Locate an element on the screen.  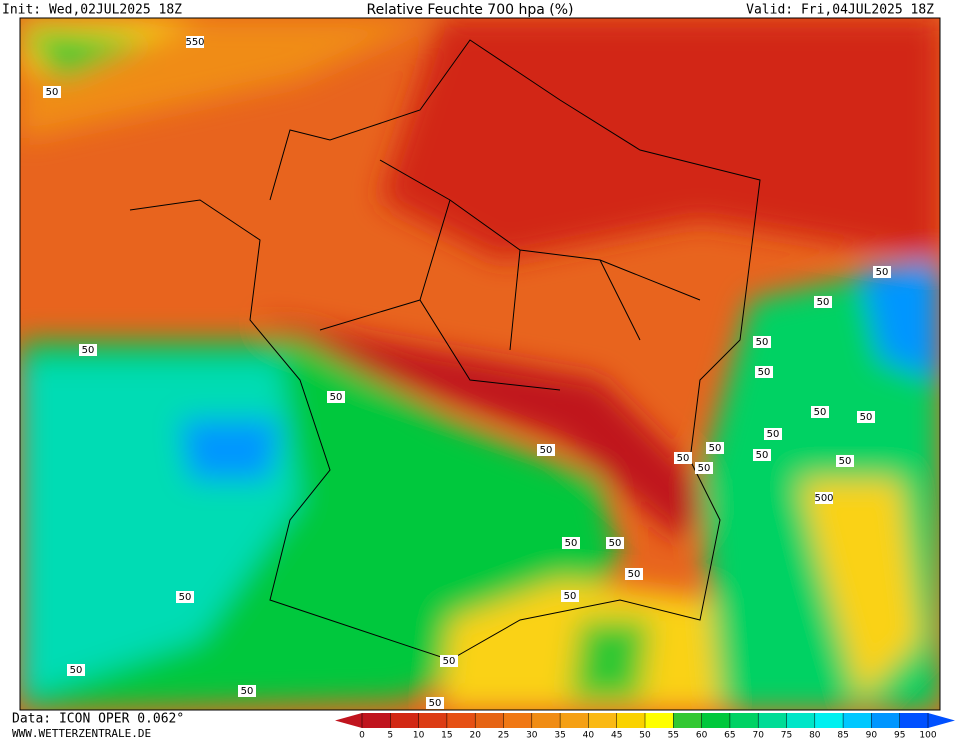
contour-label: 500 is located at coordinates (823, 498).